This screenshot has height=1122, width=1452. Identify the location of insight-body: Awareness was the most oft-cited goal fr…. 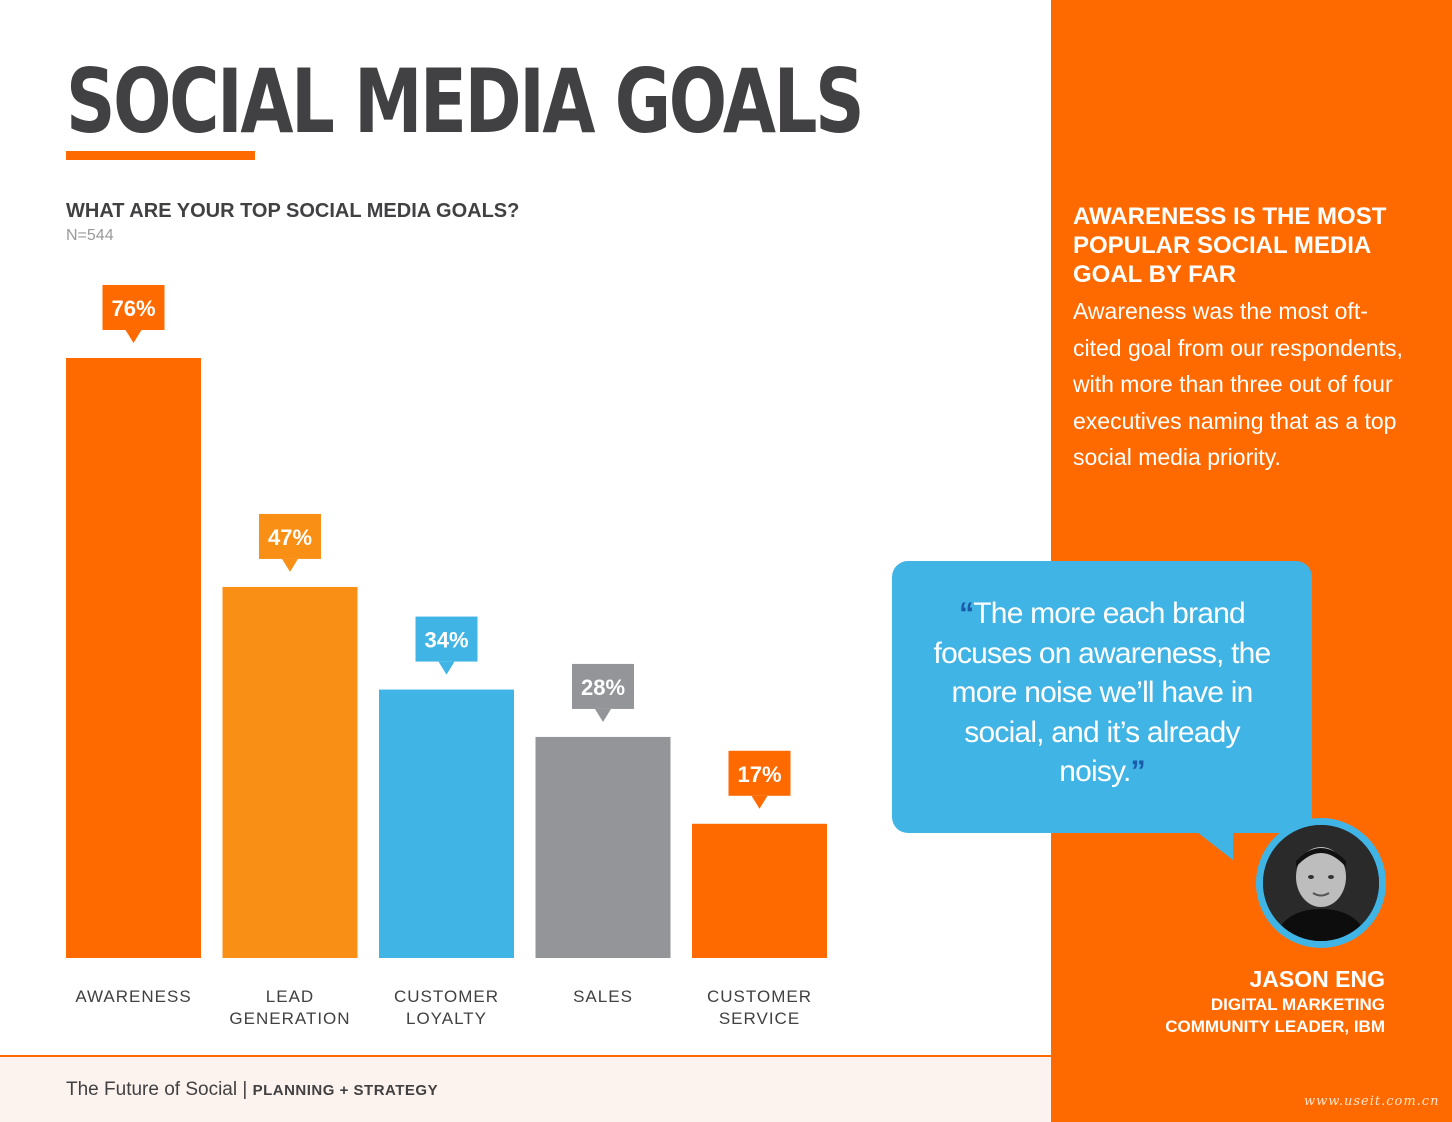
(1238, 384).